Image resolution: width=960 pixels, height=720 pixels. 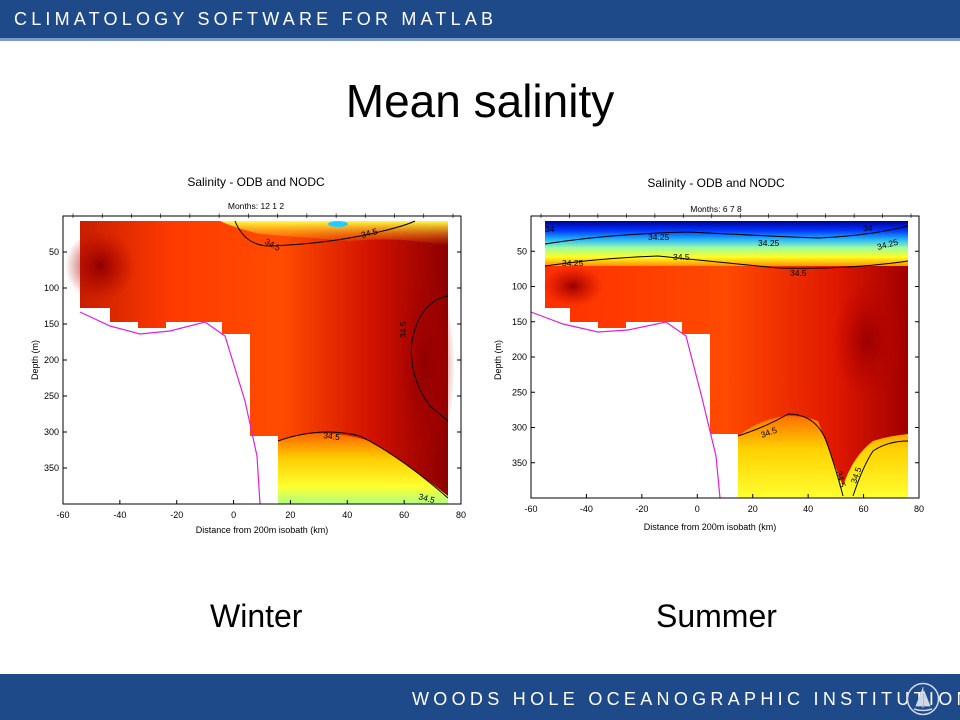 I want to click on winter-chart-title: Salinity - ODB and NODC, so click(x=256, y=182).